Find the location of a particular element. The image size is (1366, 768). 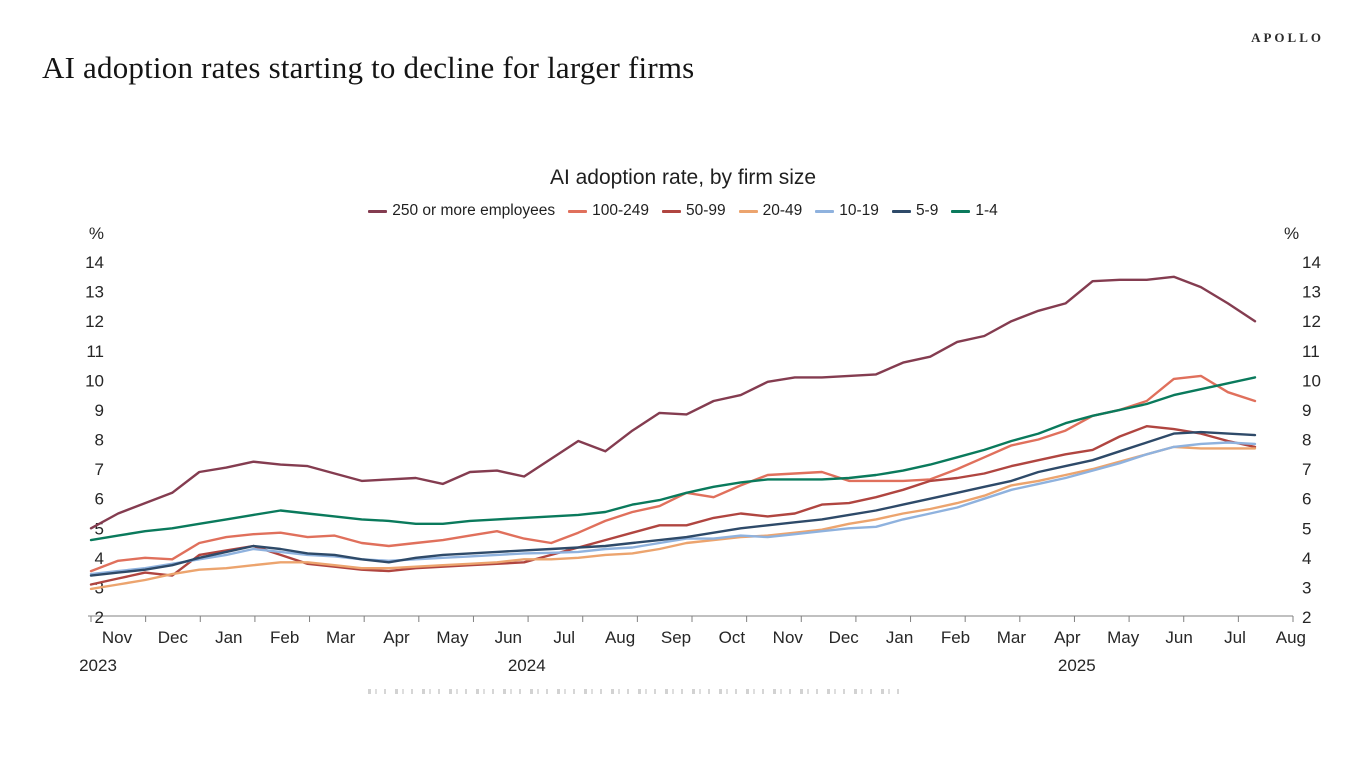

y-tick-label-right: 10 is located at coordinates (1311, 380).